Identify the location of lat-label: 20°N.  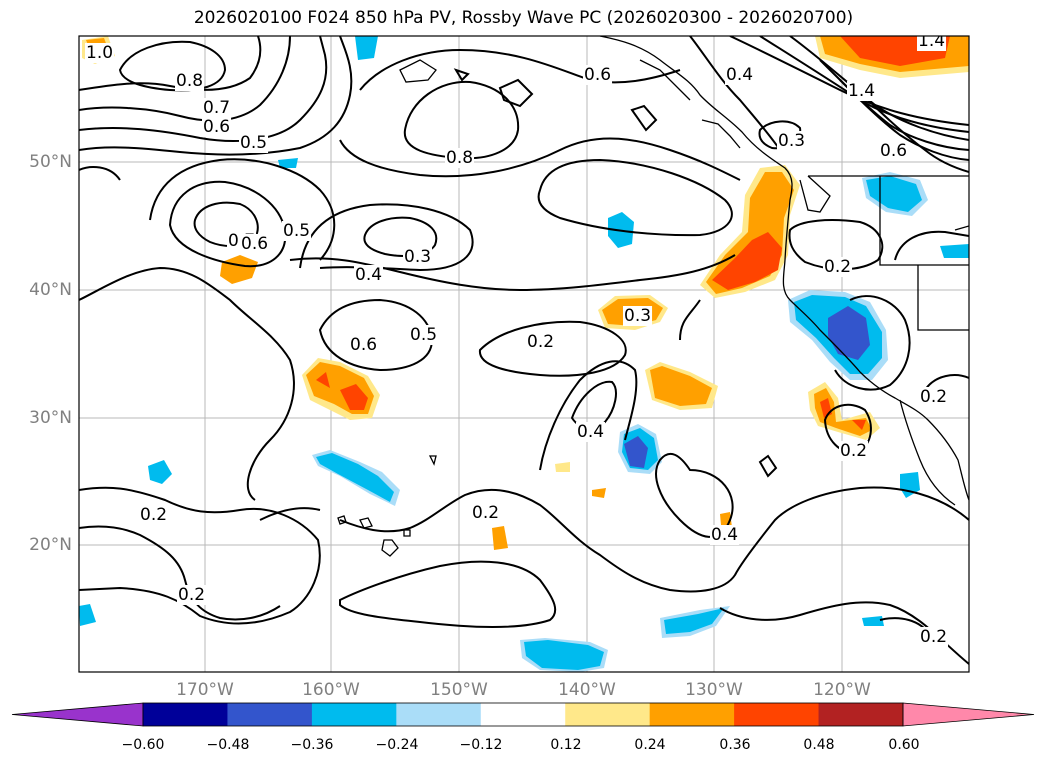
(50, 545).